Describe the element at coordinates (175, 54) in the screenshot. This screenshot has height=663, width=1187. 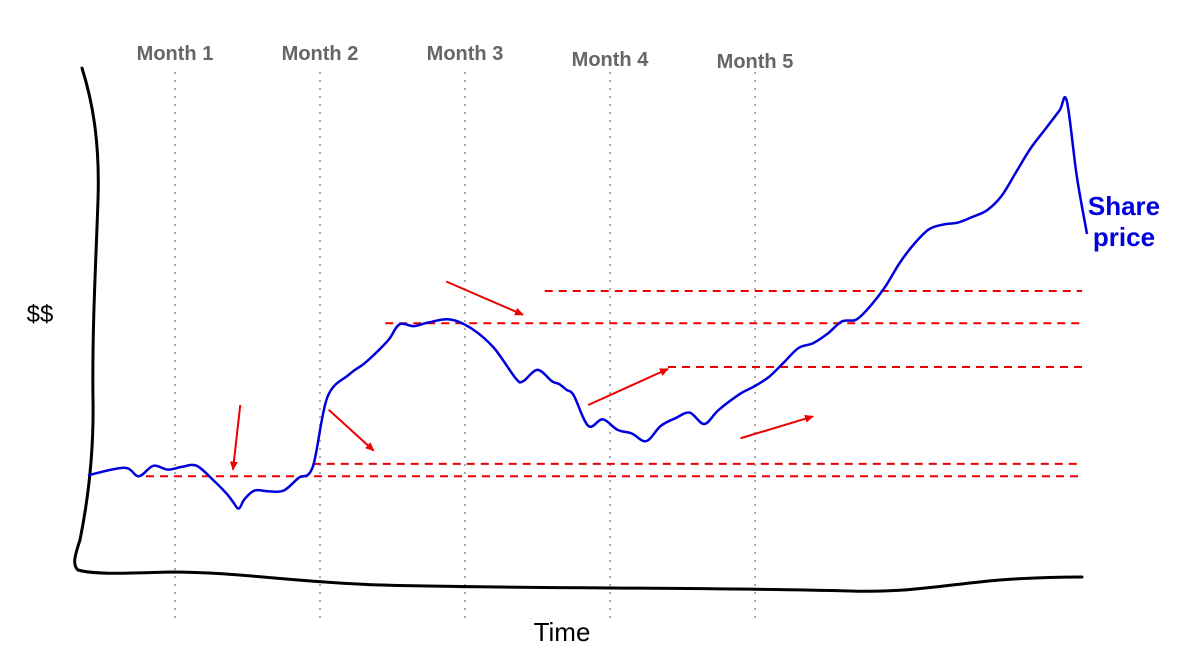
I see `month-label: Month 1` at that location.